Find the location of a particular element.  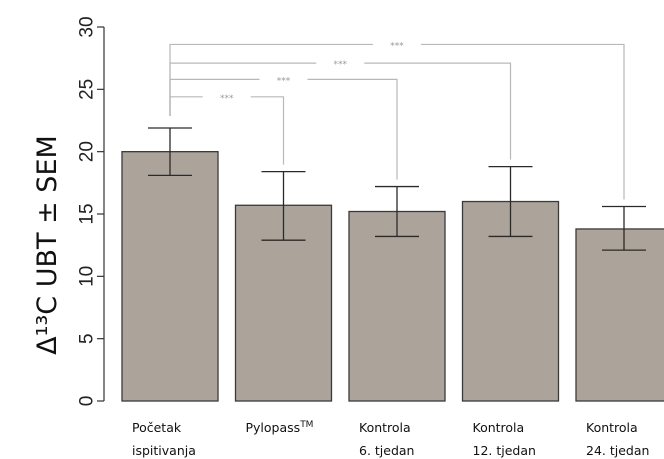

x-category-label-2: Kontrola 6. tjedan is located at coordinates (386, 439).